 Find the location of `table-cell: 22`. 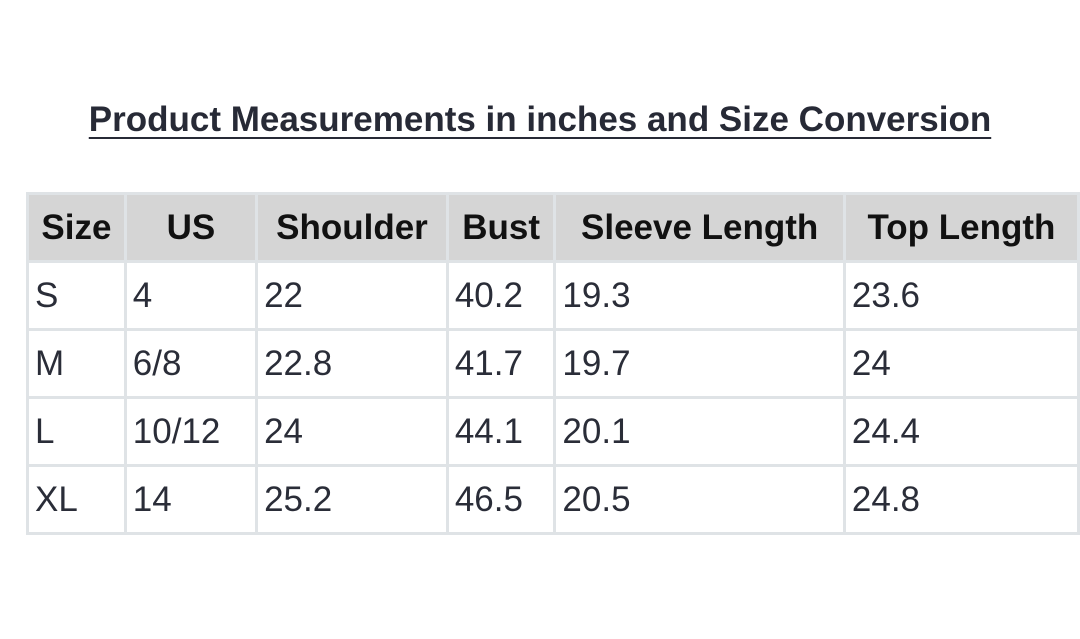

table-cell: 22 is located at coordinates (352, 295).